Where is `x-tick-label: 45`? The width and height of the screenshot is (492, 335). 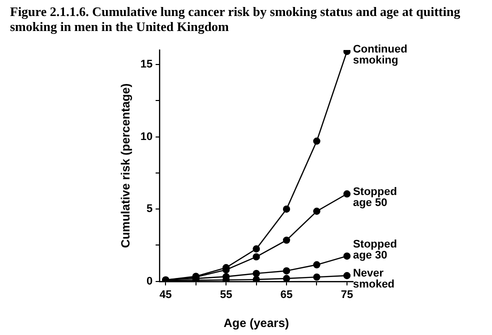 x-tick-label: 45 is located at coordinates (166, 295).